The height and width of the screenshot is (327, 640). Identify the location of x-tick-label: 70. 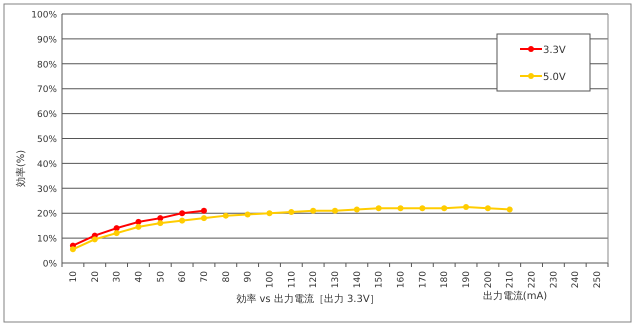
(205, 276).